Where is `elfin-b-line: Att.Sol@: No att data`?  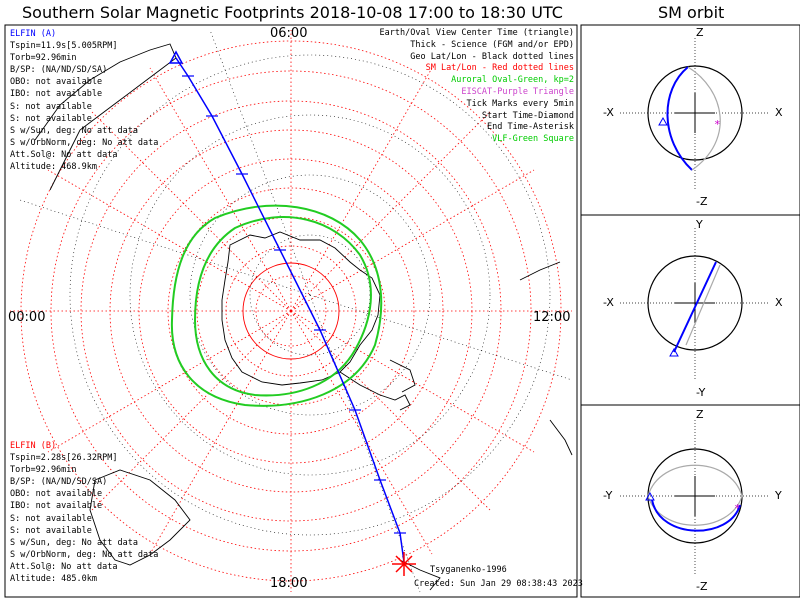 elfin-b-line: Att.Sol@: No att data is located at coordinates (64, 566).